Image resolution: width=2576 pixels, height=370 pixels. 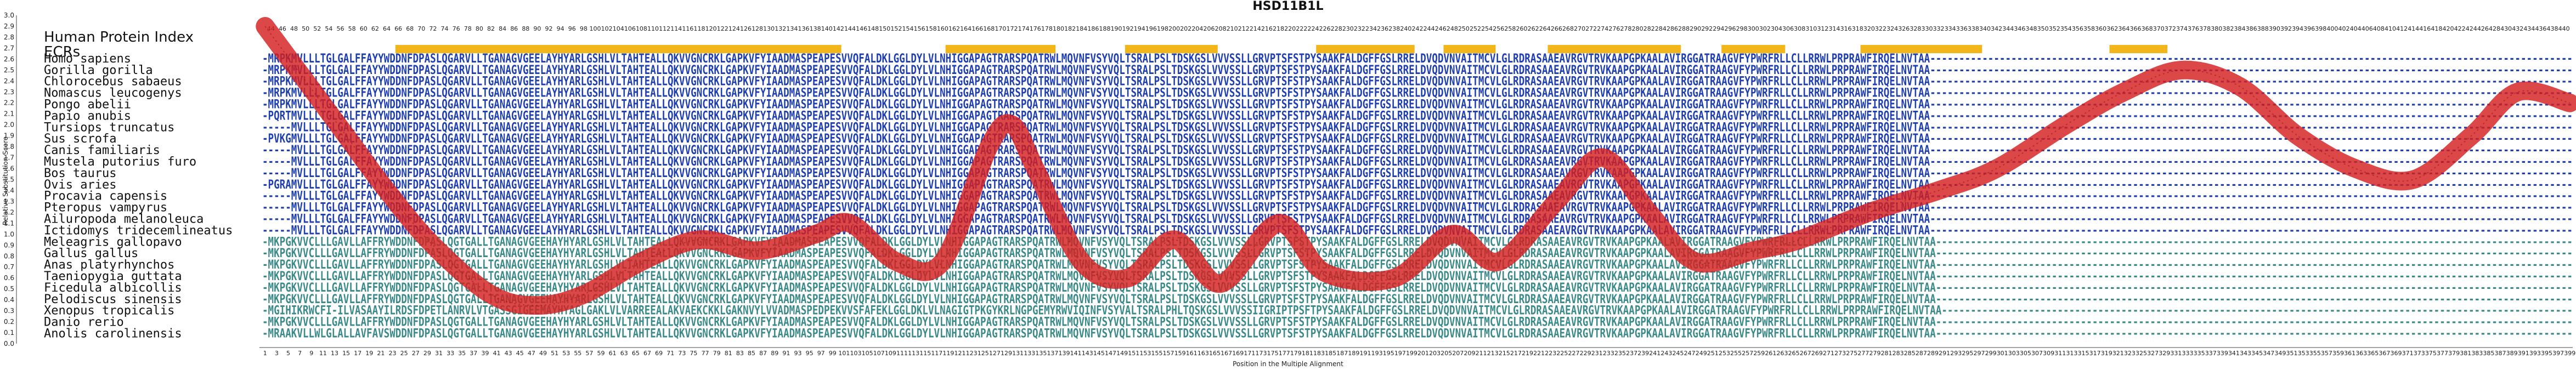 What do you see at coordinates (2483, 28) in the screenshot?
I see `human-index-tick: 426` at bounding box center [2483, 28].